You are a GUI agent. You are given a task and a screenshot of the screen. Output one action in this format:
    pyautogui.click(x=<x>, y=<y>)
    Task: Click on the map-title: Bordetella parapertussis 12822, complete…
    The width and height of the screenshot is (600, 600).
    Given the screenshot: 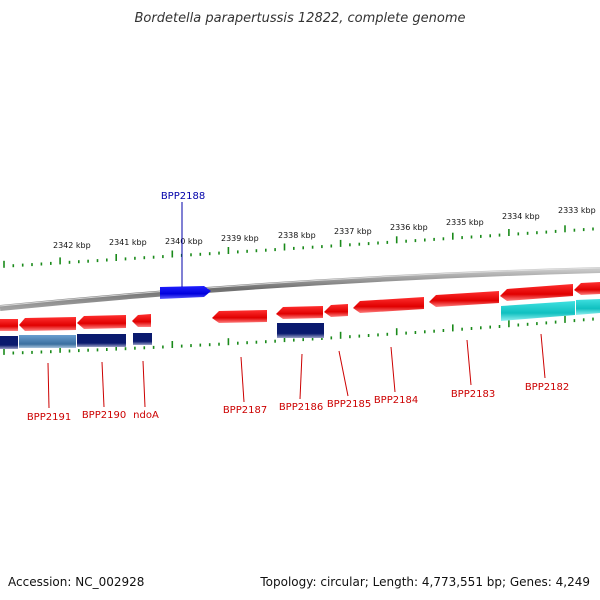 What is the action you would take?
    pyautogui.click(x=300, y=18)
    